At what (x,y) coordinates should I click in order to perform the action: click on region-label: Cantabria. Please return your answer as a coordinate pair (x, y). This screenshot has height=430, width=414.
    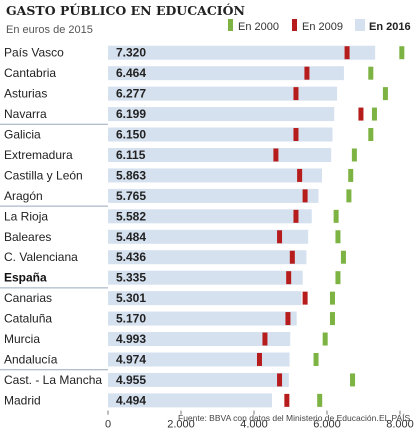
    Looking at the image, I should click on (30, 73).